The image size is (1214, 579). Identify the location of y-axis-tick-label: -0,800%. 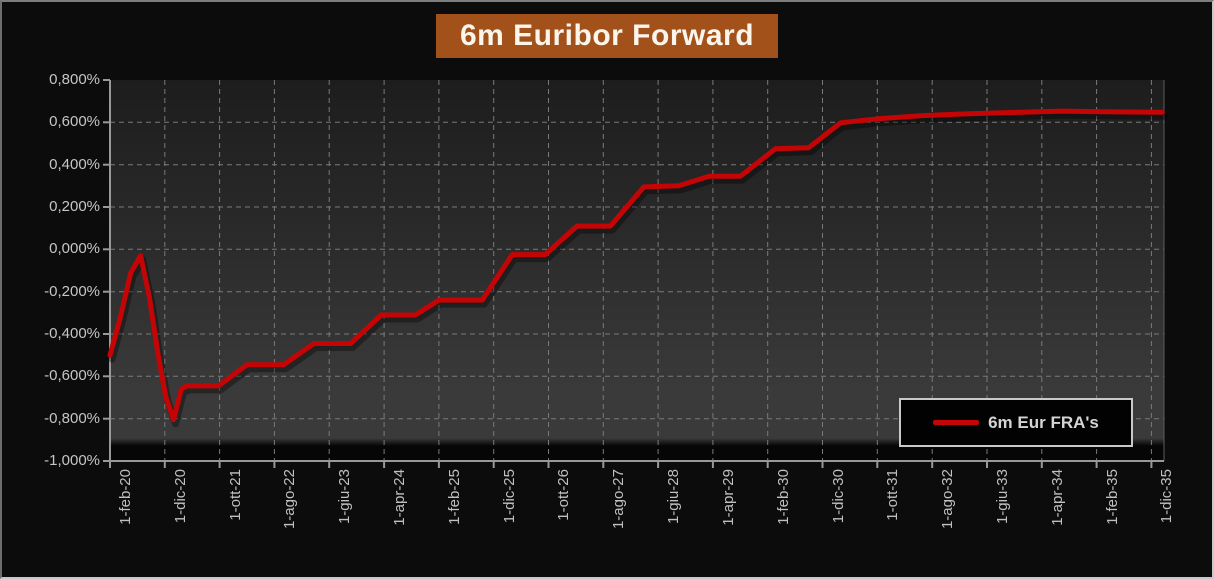
(72, 418).